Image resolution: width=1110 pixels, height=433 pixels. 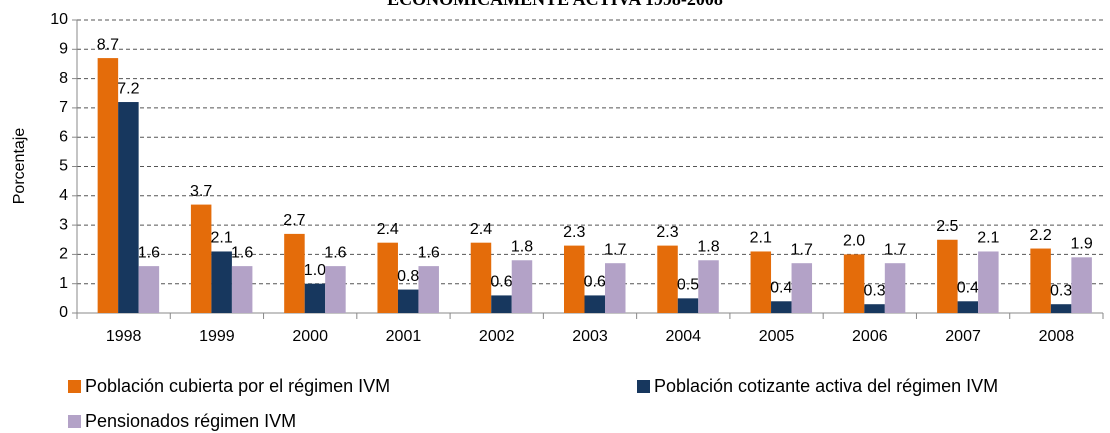 What do you see at coordinates (128, 88) in the screenshot?
I see `value-label: 7.2` at bounding box center [128, 88].